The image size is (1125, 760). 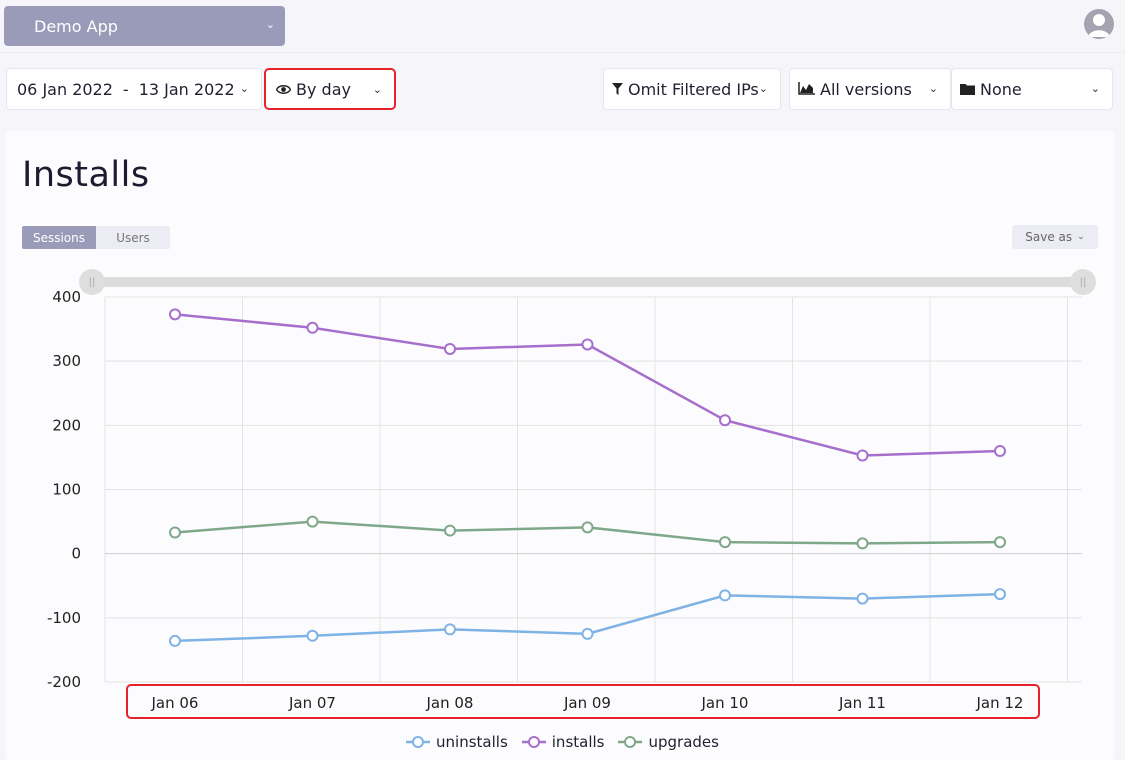 I want to click on chart-legend: uninstalls installs upgrades, so click(x=562, y=742).